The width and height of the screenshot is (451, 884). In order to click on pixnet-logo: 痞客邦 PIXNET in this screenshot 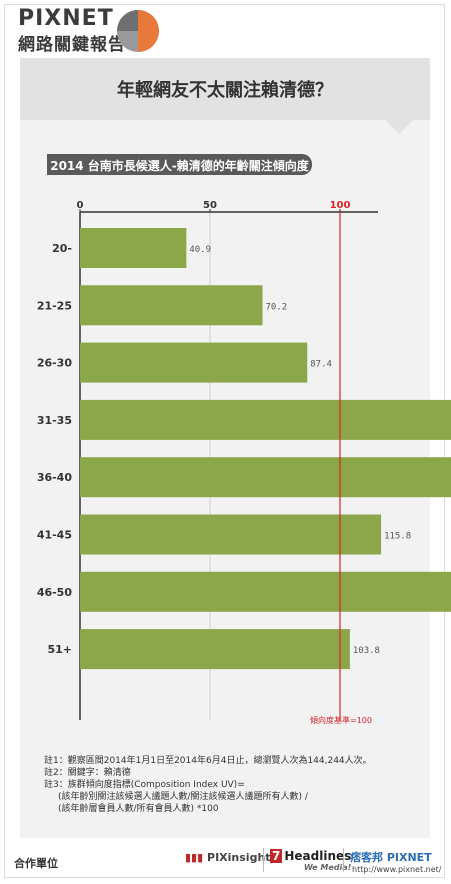, I will do `click(391, 857)`.